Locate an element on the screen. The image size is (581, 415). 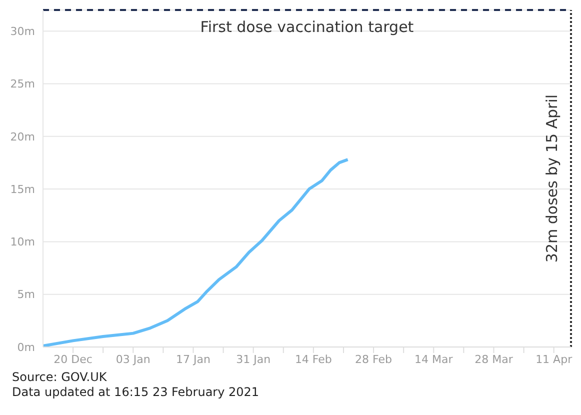
y-tick-label: 5m is located at coordinates (26, 295).